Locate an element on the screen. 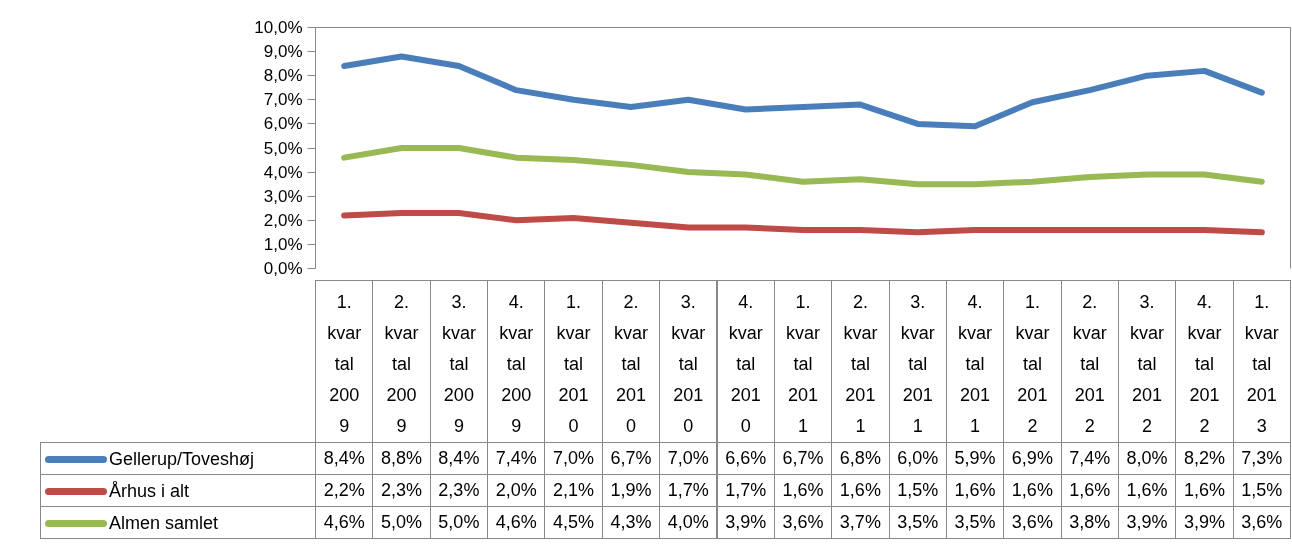  data-label: 2,1% is located at coordinates (573, 490).